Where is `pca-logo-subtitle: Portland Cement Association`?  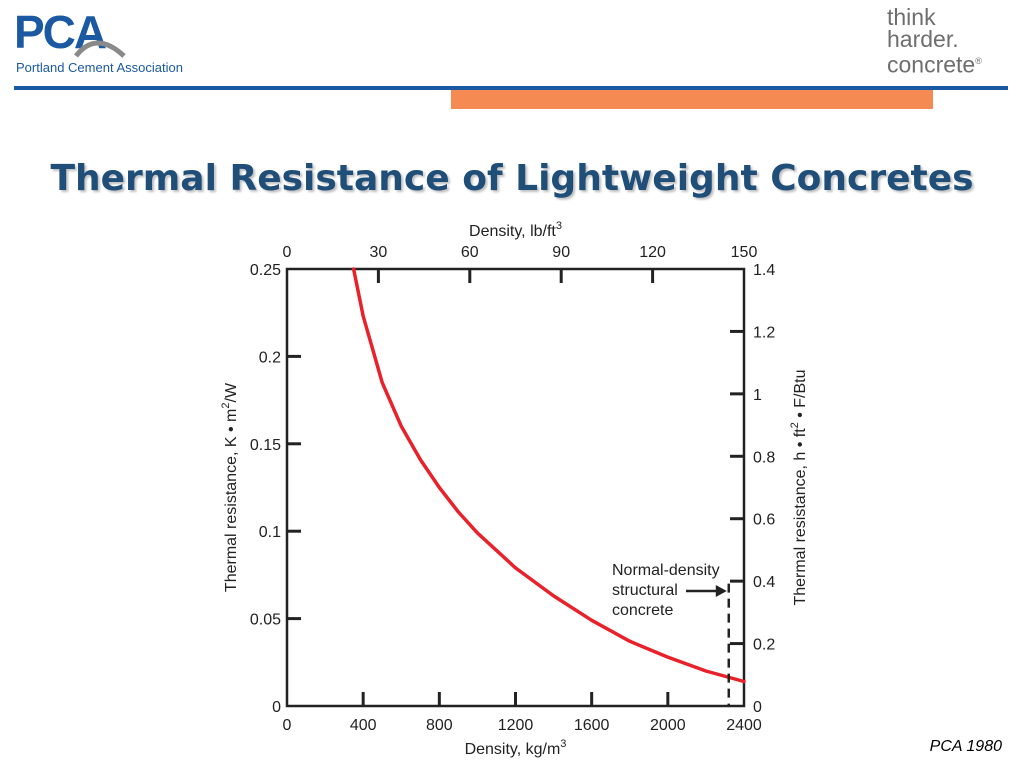
pca-logo-subtitle: Portland Cement Association is located at coordinates (99, 67).